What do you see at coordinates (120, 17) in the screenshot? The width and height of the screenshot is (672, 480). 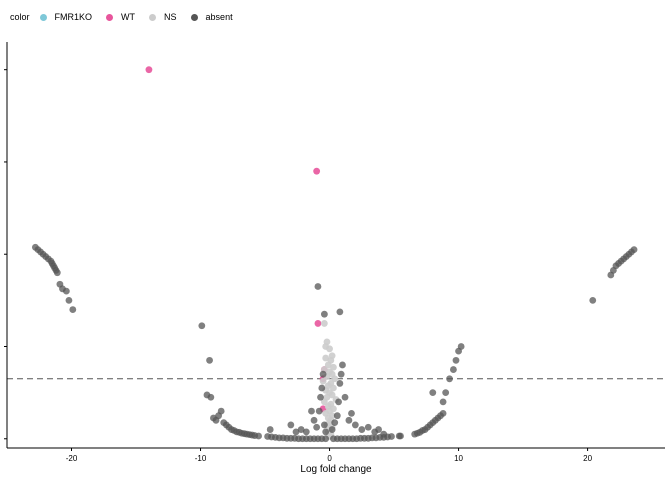 I see `legend-item-wt: WT` at bounding box center [120, 17].